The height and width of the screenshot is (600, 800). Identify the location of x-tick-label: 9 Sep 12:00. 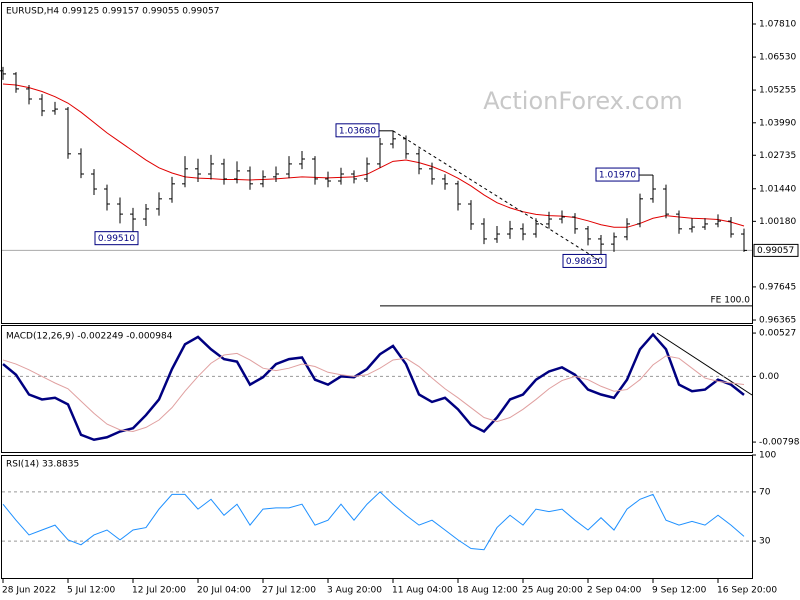
(679, 591).